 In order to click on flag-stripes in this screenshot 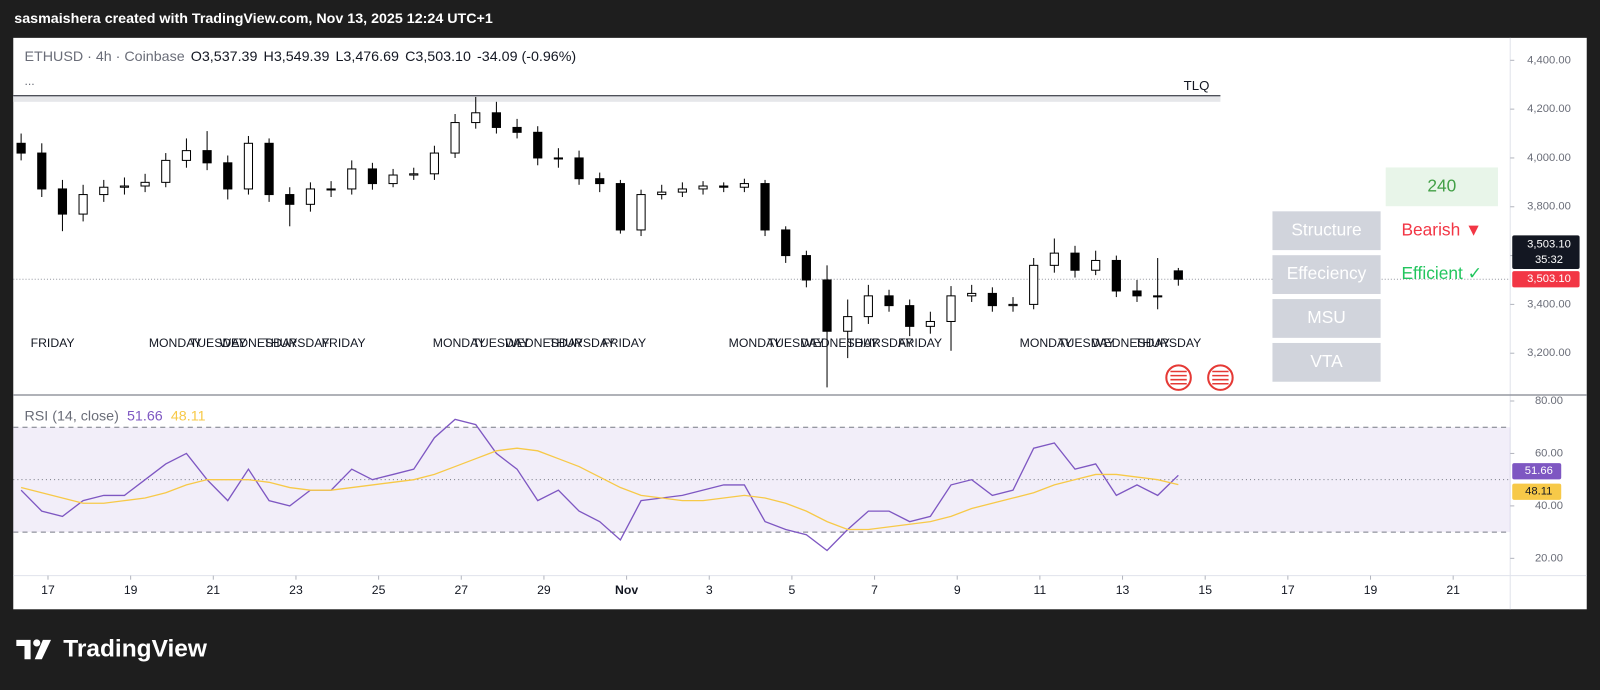, I will do `click(1178, 377)`.